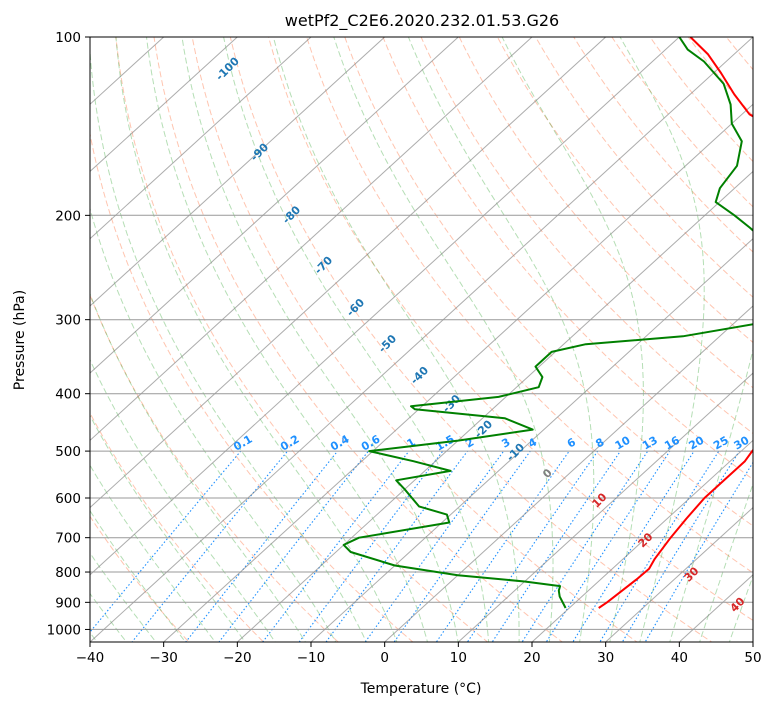 The width and height of the screenshot is (775, 708). What do you see at coordinates (421, 689) in the screenshot?
I see `x-axis-label: Temperature (°C)` at bounding box center [421, 689].